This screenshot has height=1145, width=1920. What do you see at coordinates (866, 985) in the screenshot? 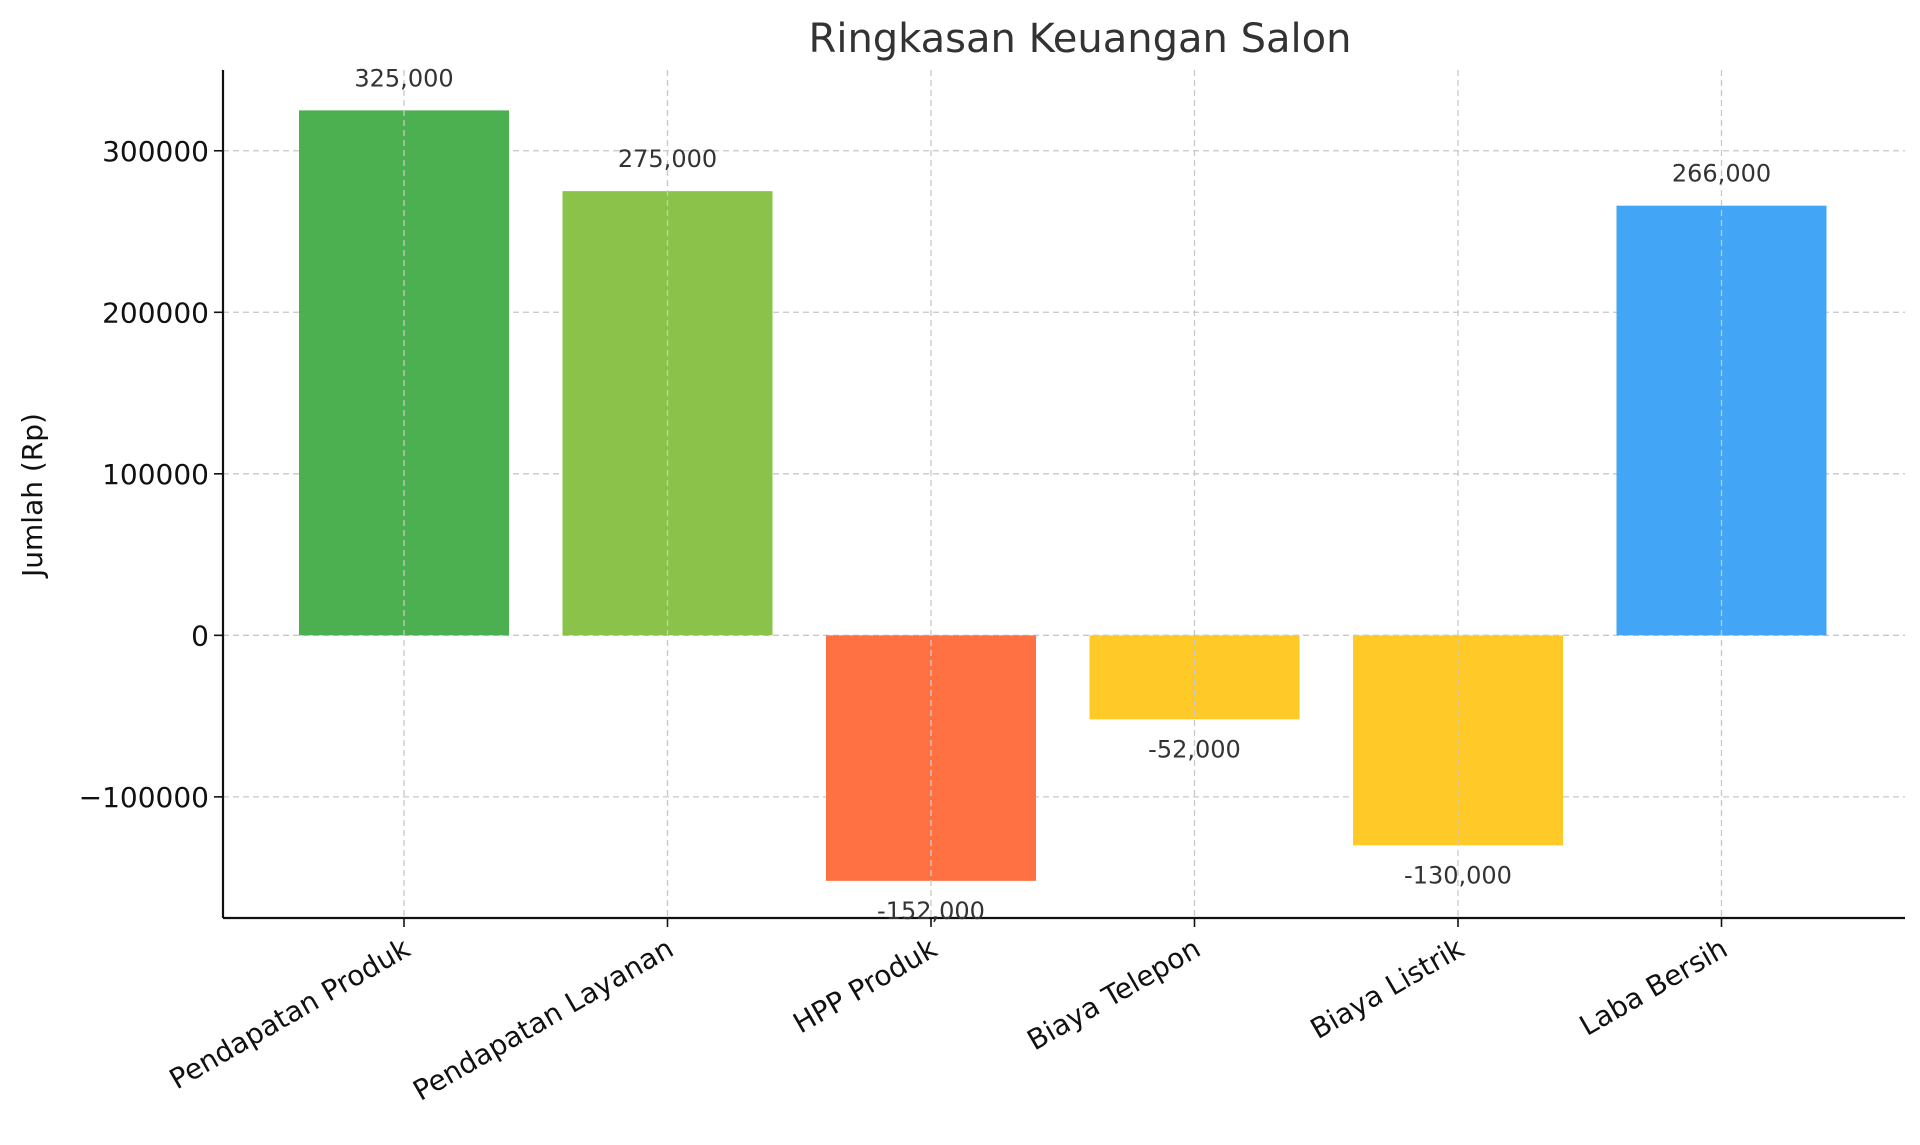
I see `x-tick-label: HPP Produk` at bounding box center [866, 985].